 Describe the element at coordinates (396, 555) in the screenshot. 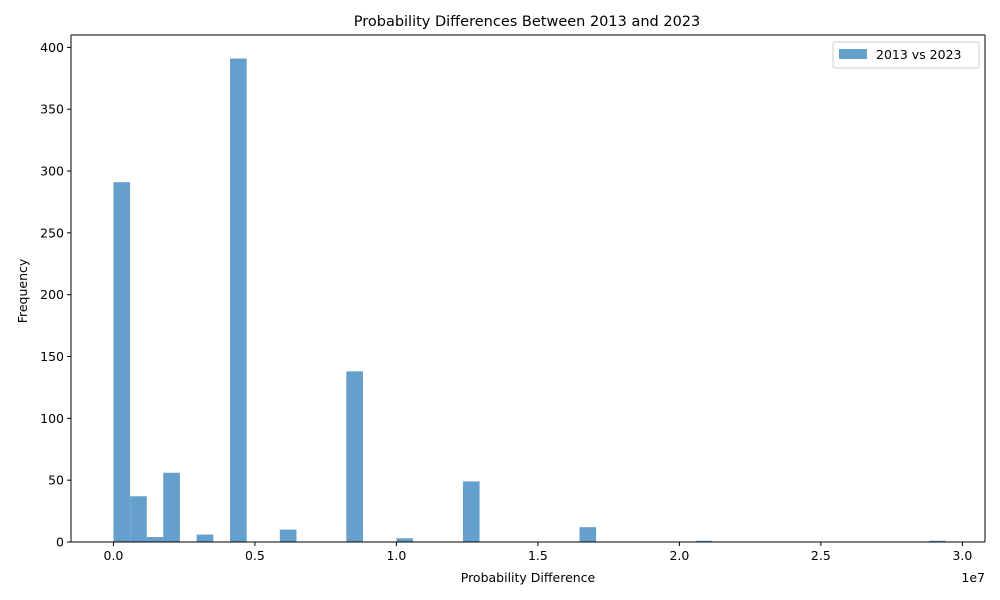

I see `x-tick-label: 1.0` at that location.